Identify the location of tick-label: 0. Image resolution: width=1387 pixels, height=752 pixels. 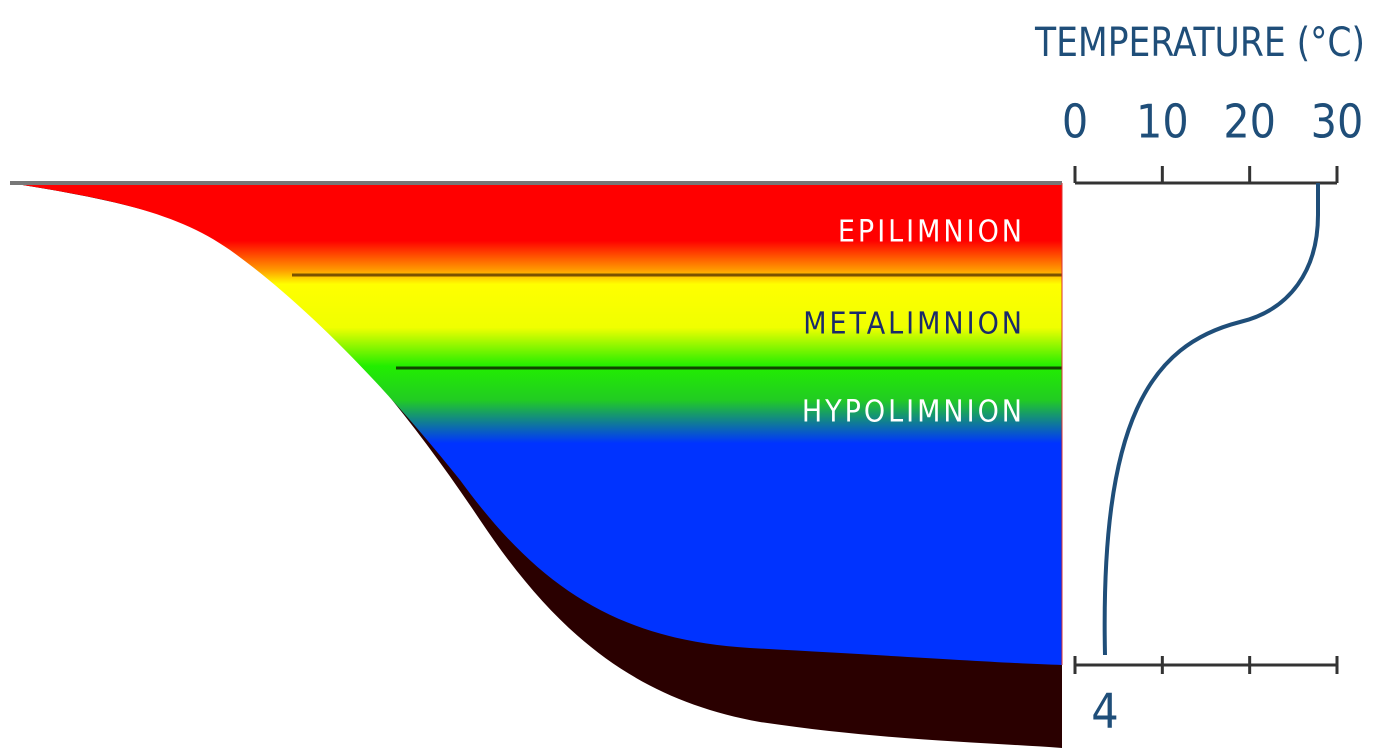
(1075, 122).